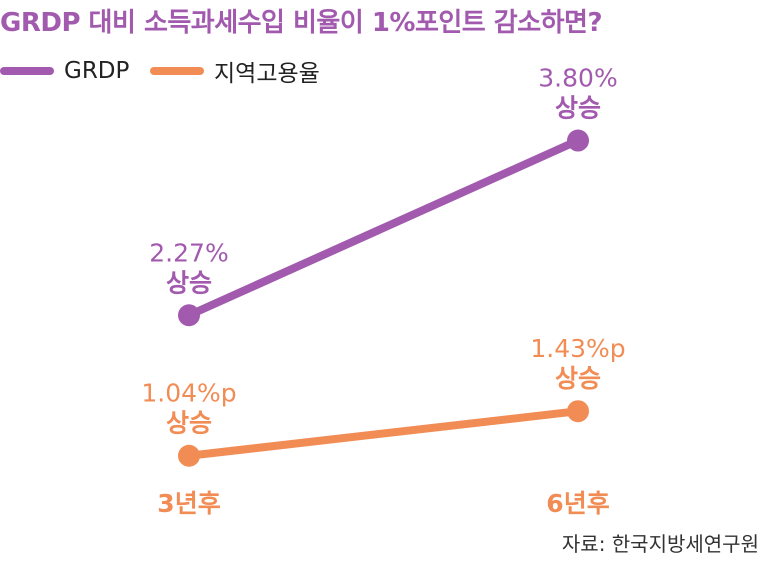 The image size is (767, 565). I want to click on data-label-0-0: 2.27%, so click(188, 252).